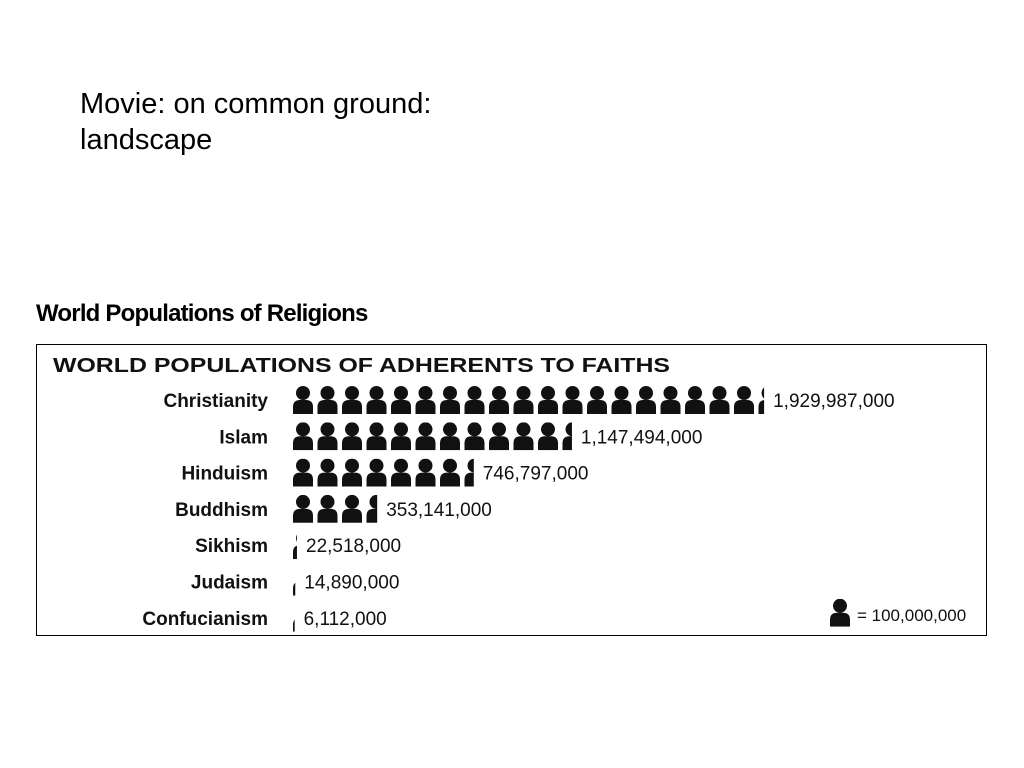 This screenshot has height=768, width=1024. Describe the element at coordinates (205, 619) in the screenshot. I see `category-label: Confucianism` at that location.